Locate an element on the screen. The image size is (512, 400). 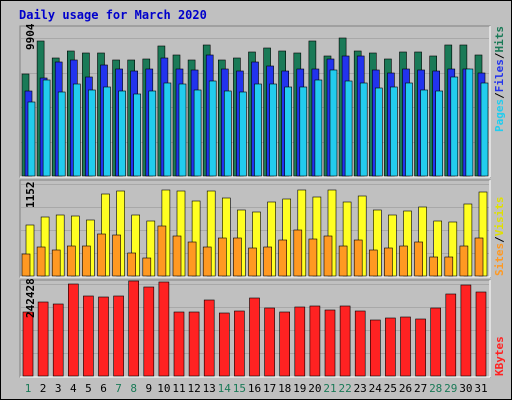
x-tick-label-day-7: 7 is located at coordinates (118, 388).